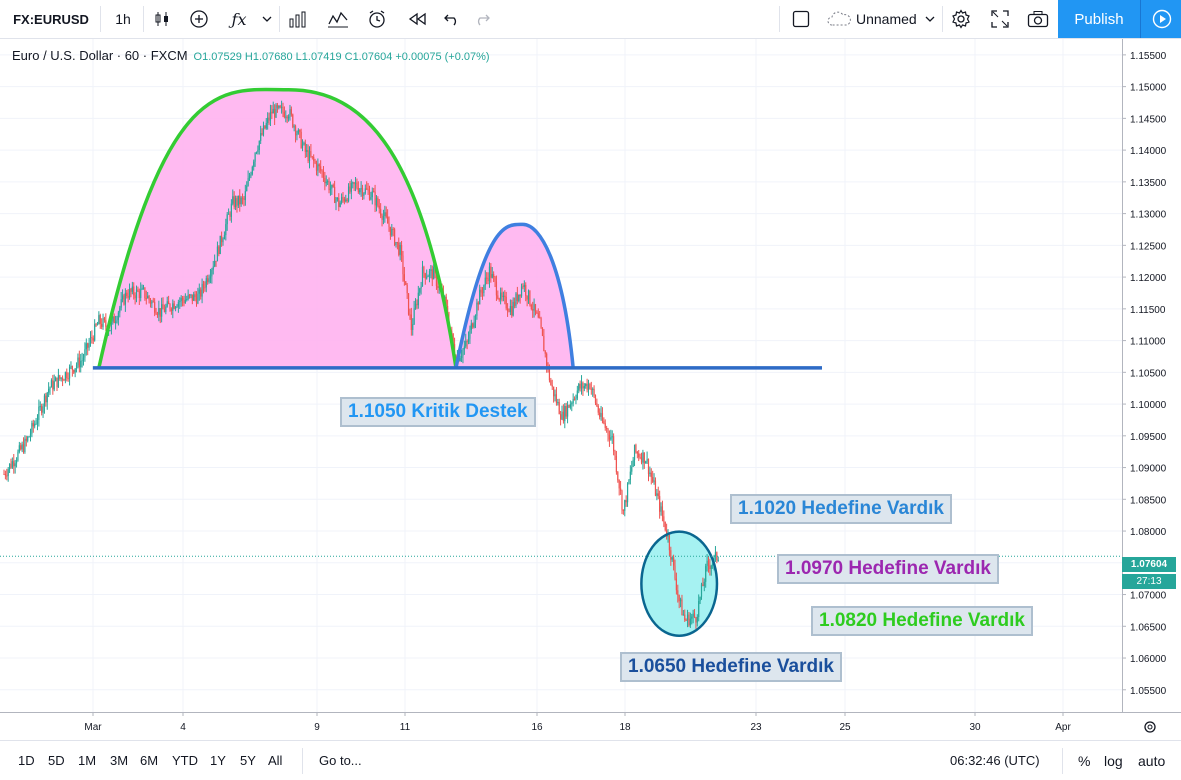 This screenshot has width=1181, height=780. What do you see at coordinates (248, 760) in the screenshot?
I see `range-button-5y: 5Y` at bounding box center [248, 760].